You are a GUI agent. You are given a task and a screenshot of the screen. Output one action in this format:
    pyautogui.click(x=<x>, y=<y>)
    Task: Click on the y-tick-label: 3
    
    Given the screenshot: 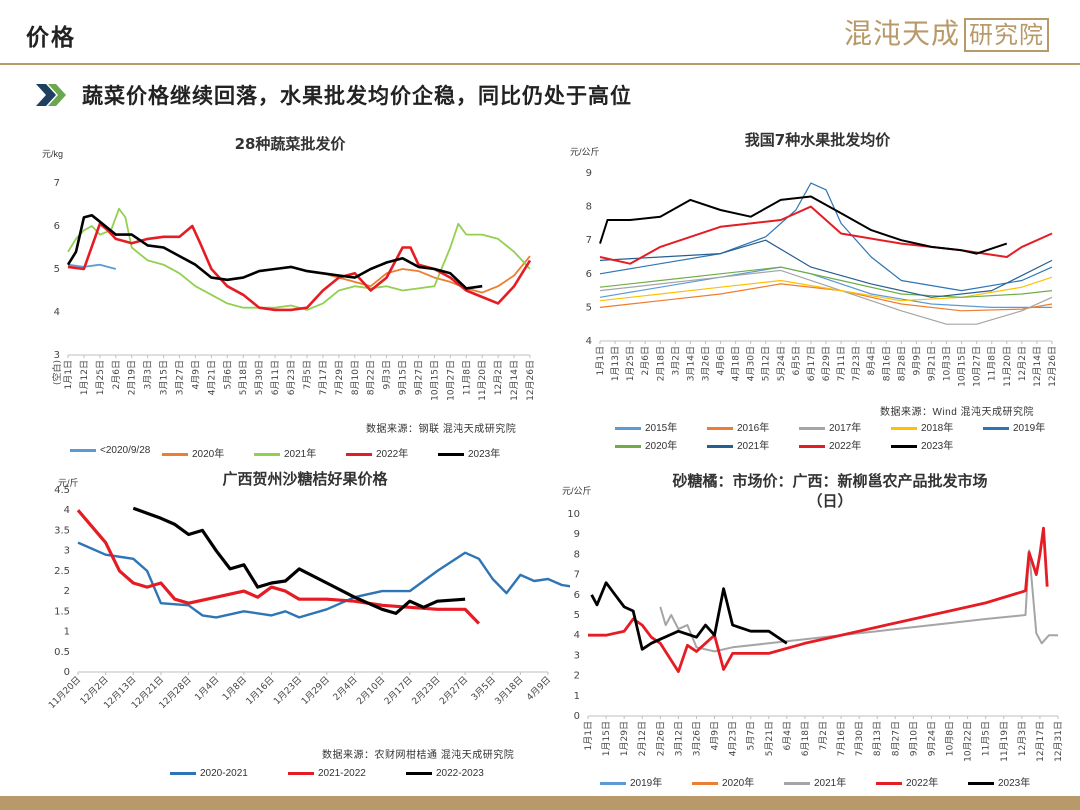 What is the action you would take?
    pyautogui.click(x=67, y=551)
    